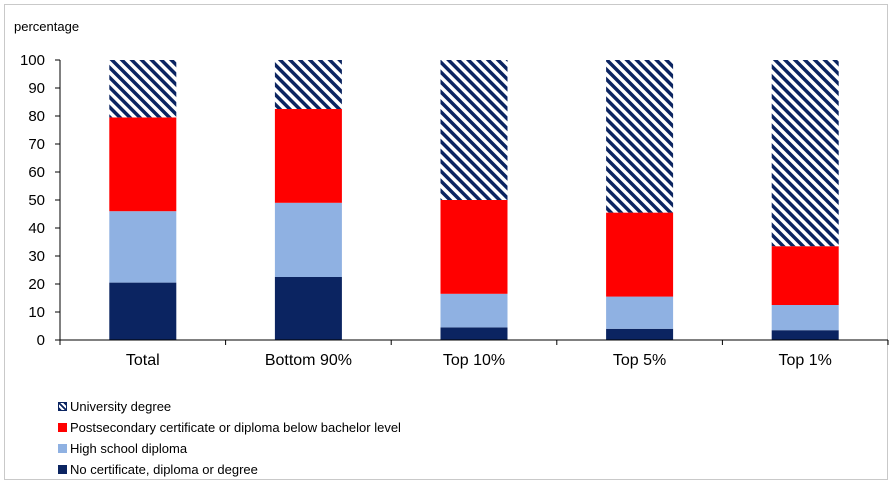 Image resolution: width=894 pixels, height=484 pixels. What do you see at coordinates (47, 26) in the screenshot?
I see `y-axis-label: percentage` at bounding box center [47, 26].